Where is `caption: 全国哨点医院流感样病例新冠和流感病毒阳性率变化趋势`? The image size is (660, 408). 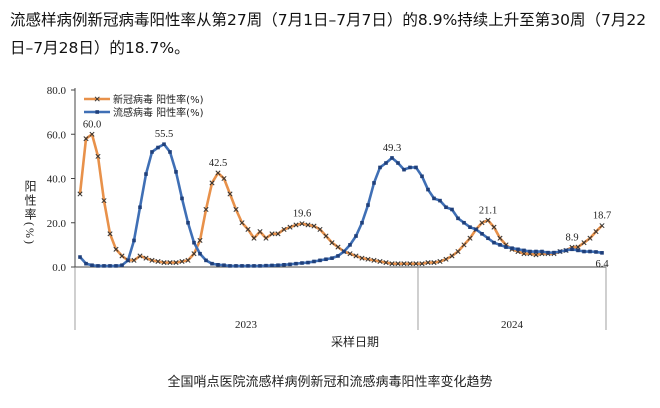
caption: 全国哨点医院流感样病例新冠和流感病毒阳性率变化趋势 is located at coordinates (329, 382).